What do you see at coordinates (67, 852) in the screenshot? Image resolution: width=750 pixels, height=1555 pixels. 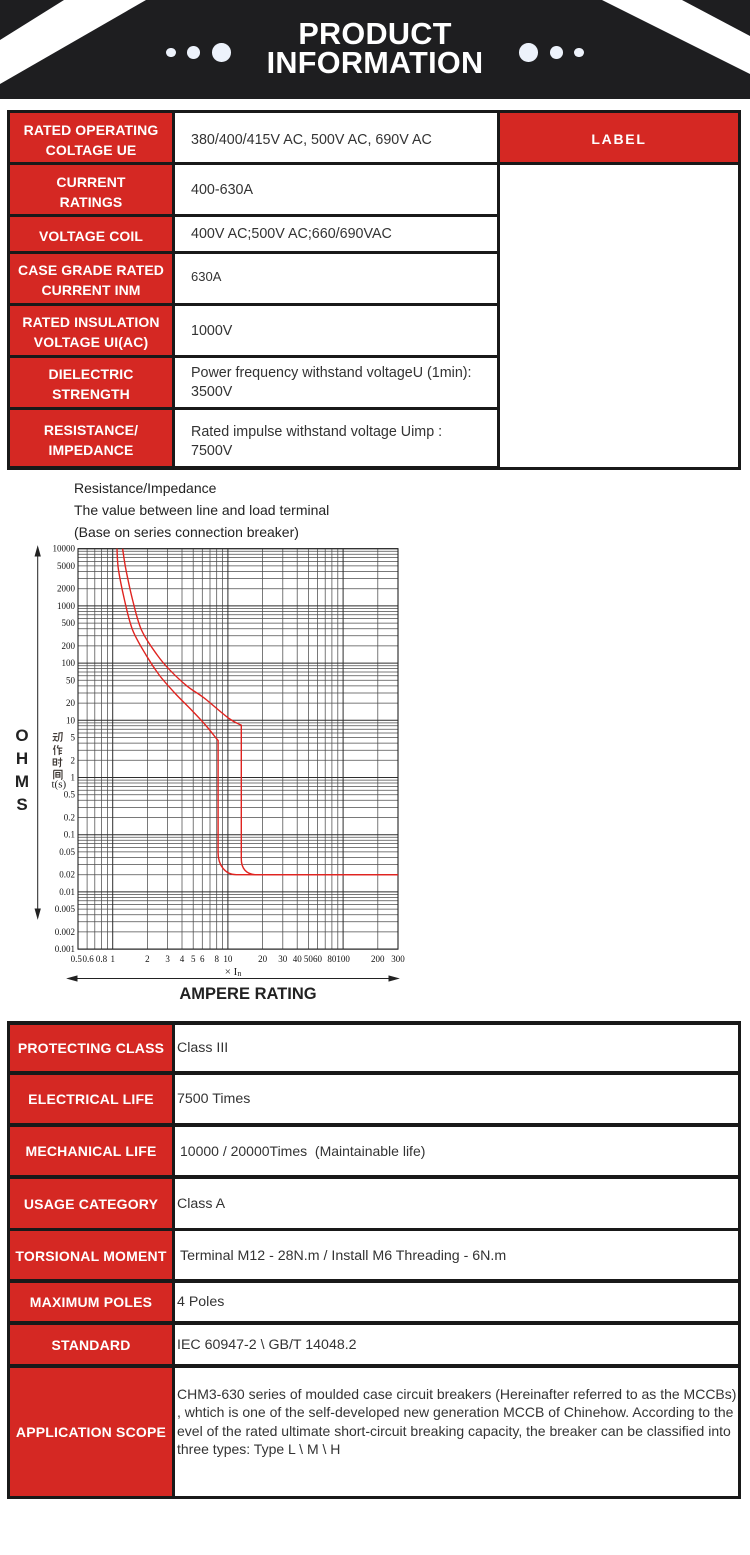 I see `svg-text: 0.05` at bounding box center [67, 852].